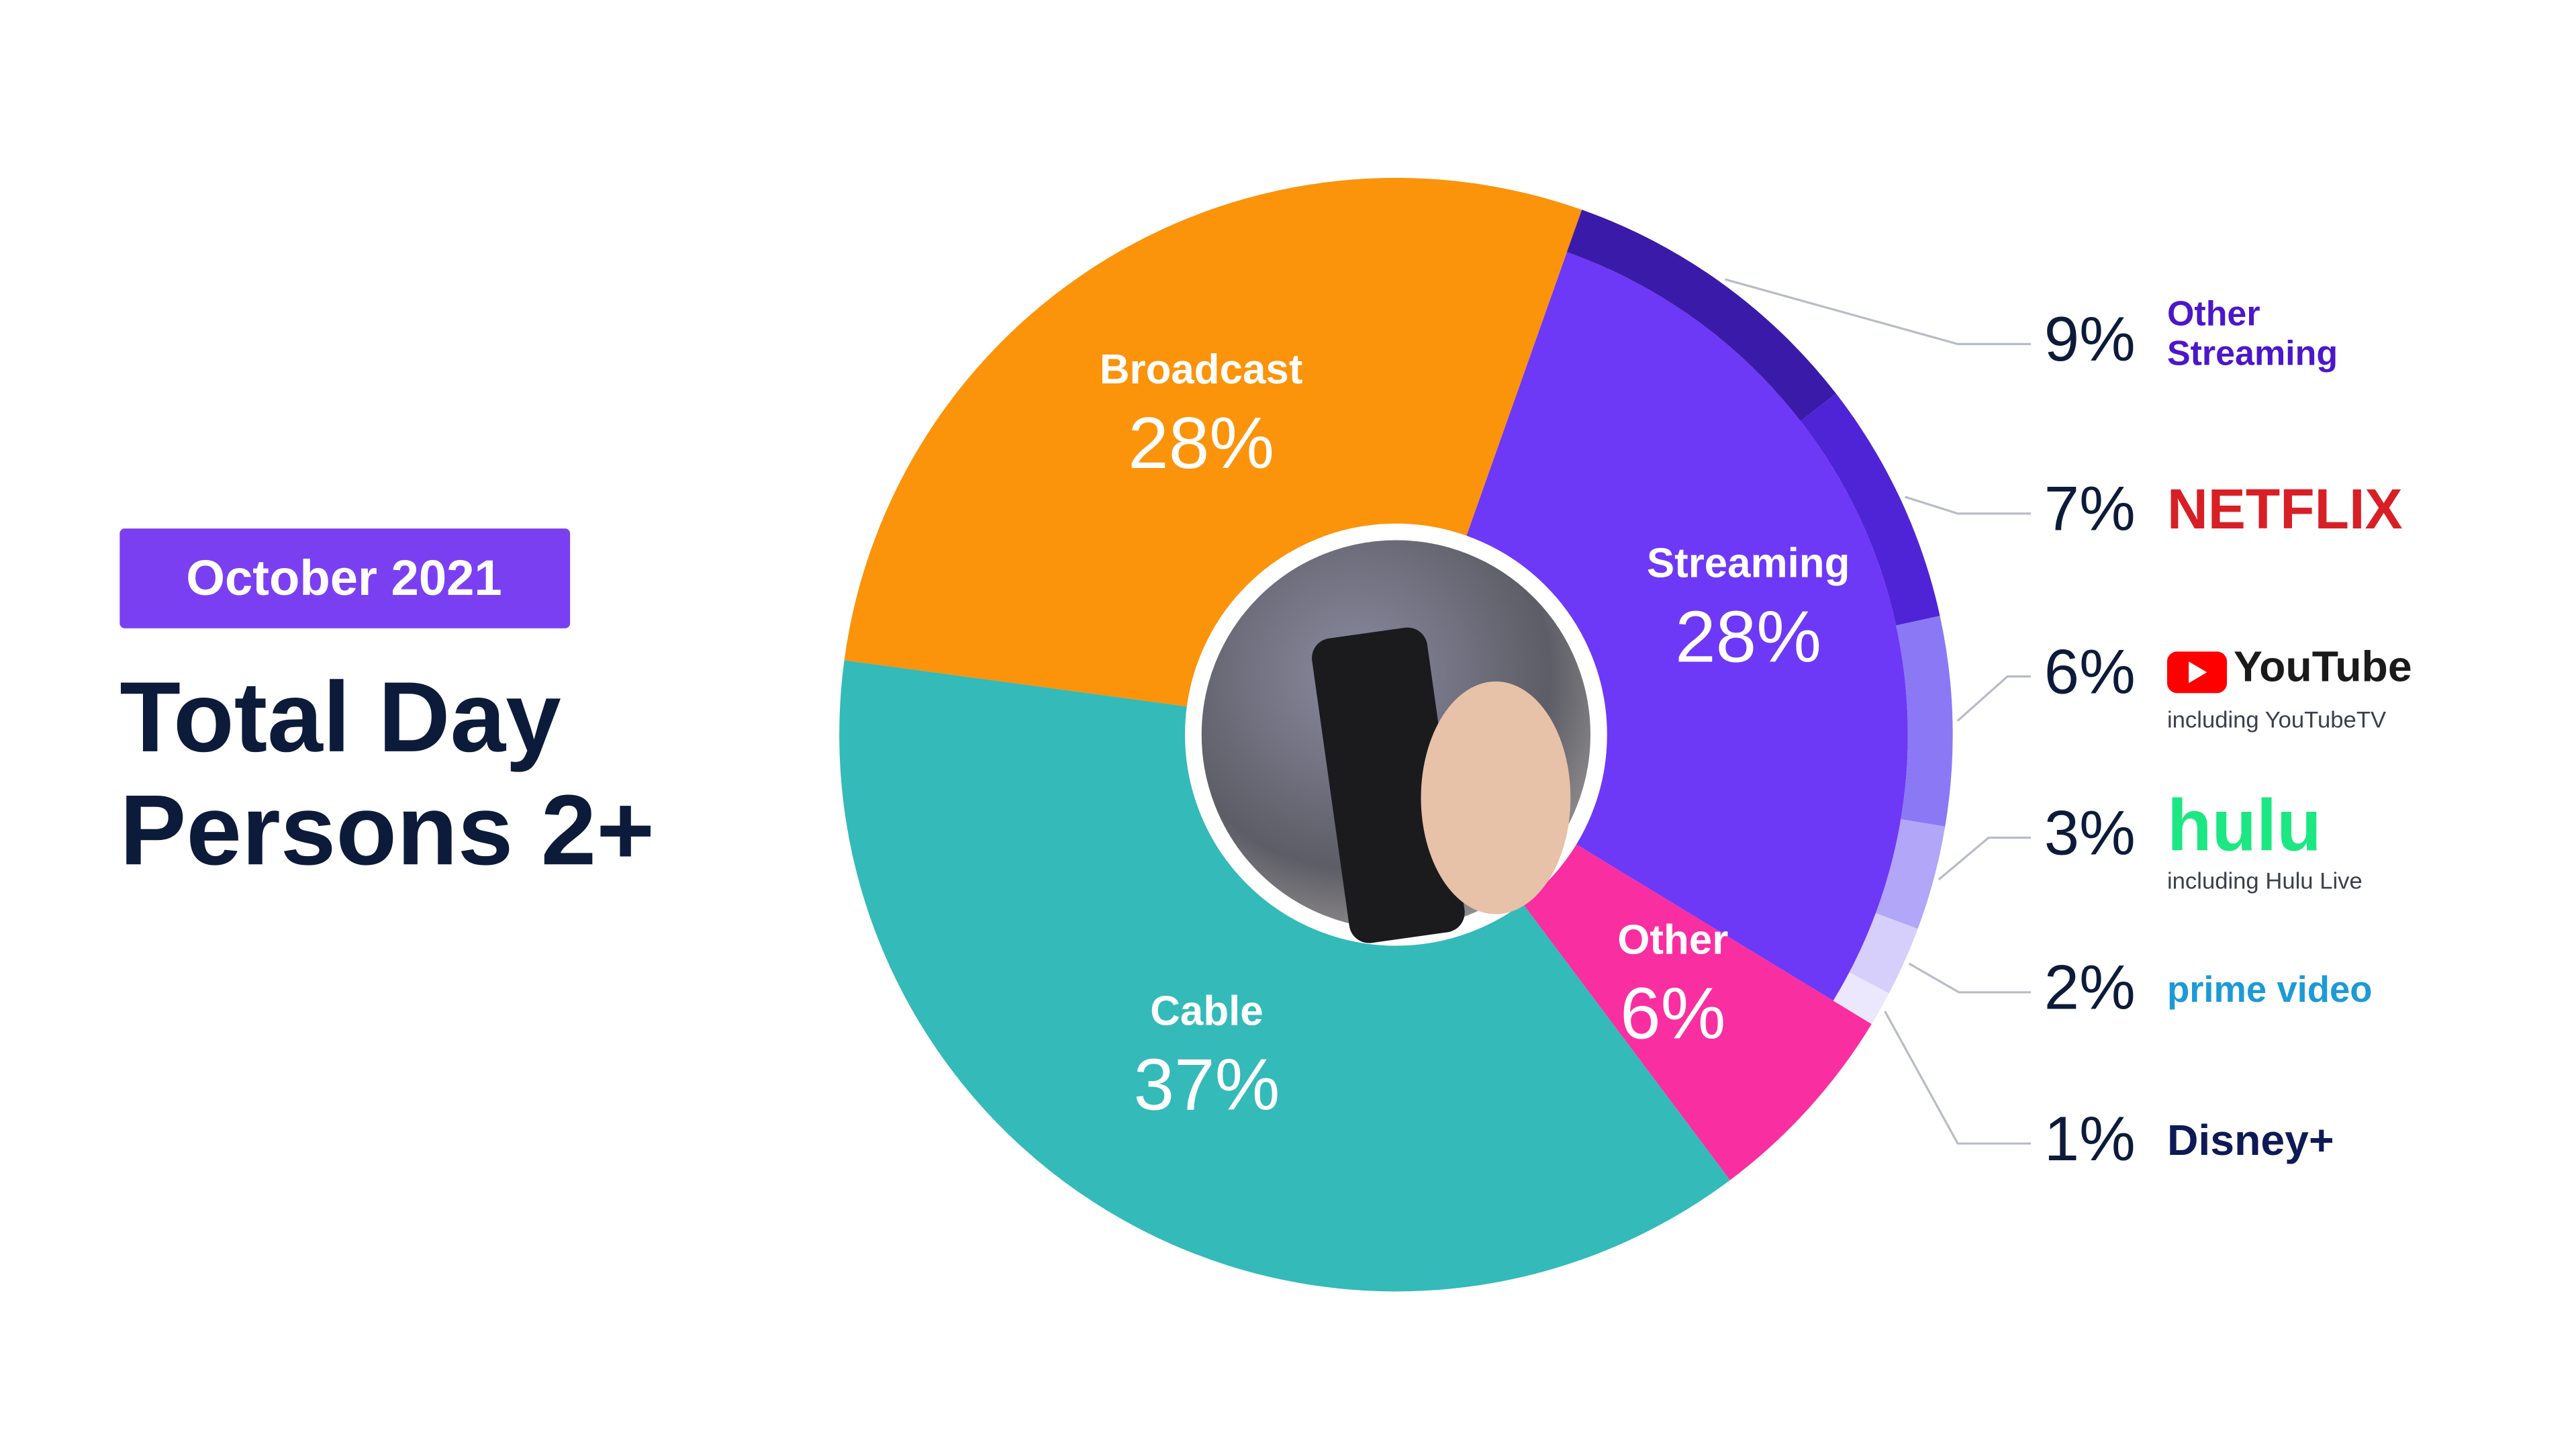  I want to click on legend-name: hulu, so click(2244, 825).